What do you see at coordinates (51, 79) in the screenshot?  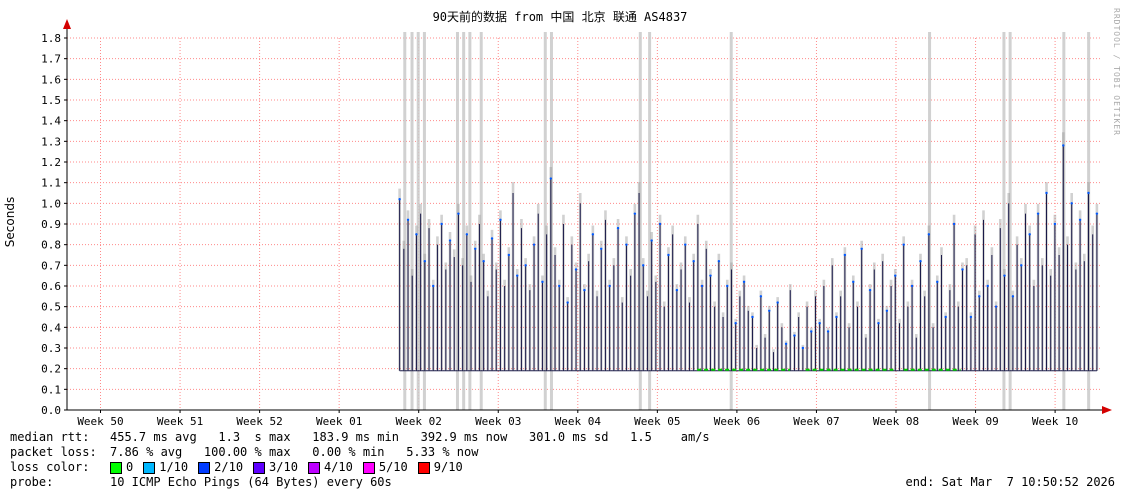 I see `svg-text: 1.6` at bounding box center [51, 79].